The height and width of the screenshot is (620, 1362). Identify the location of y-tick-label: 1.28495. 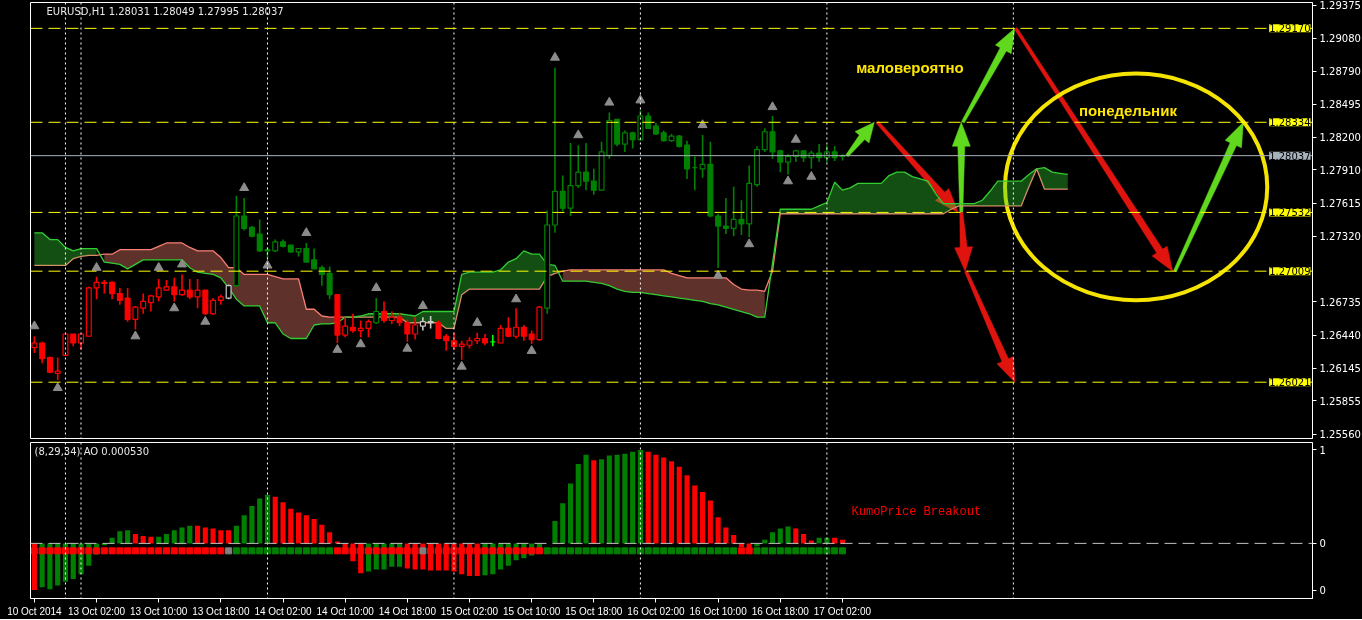
(1340, 105).